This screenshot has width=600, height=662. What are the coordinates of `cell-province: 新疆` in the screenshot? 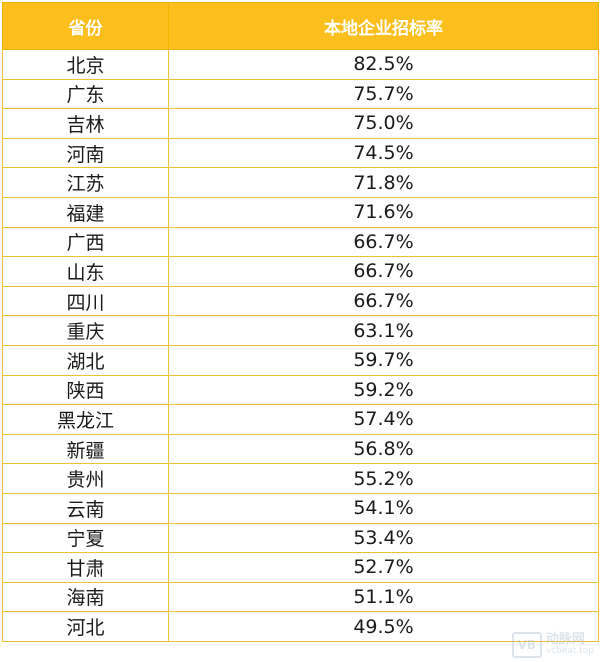 It's located at (85, 449).